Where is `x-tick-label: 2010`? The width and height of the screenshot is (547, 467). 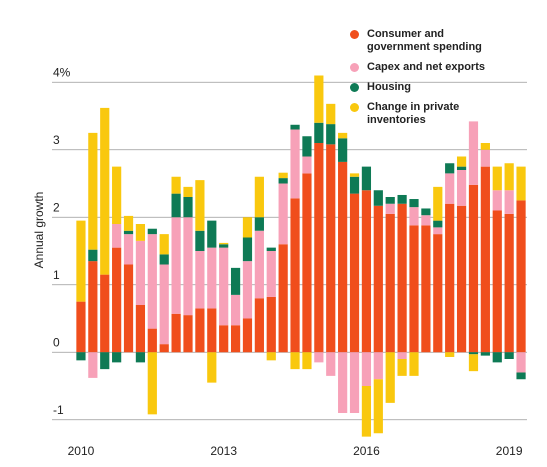 x-tick-label: 2010 is located at coordinates (81, 451).